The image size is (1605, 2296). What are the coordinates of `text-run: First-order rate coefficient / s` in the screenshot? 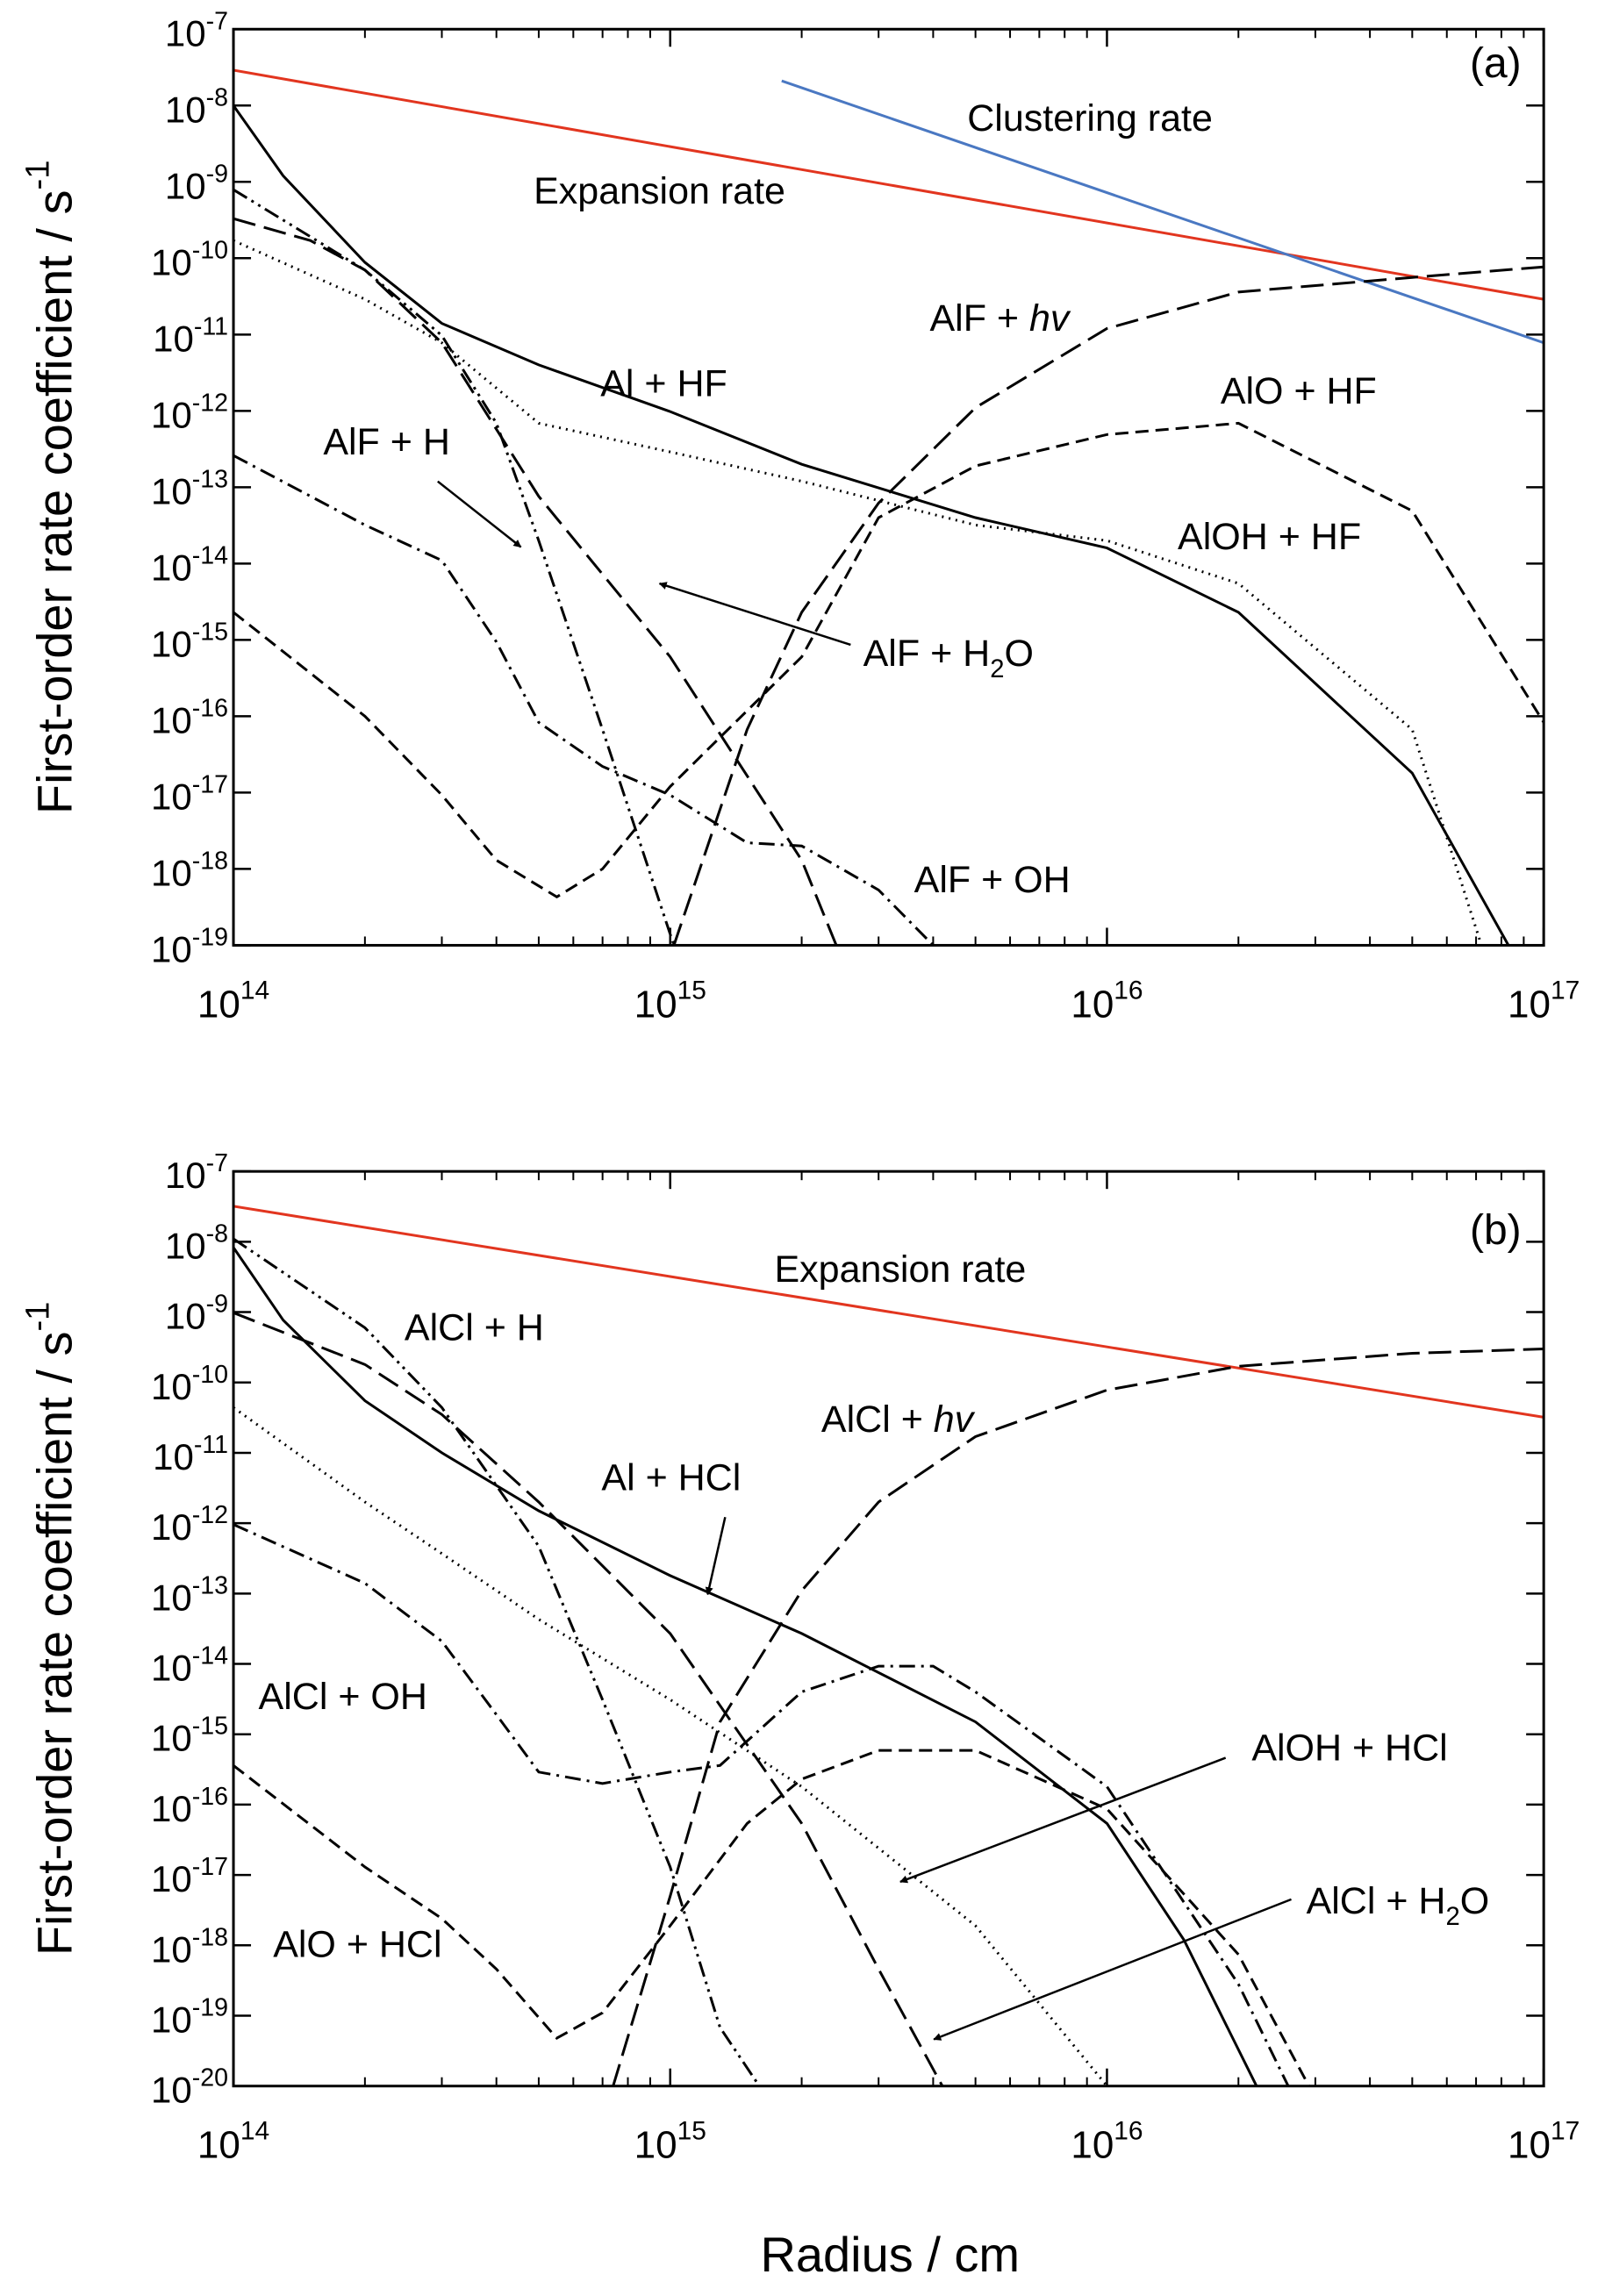 It's located at (54, 1644).